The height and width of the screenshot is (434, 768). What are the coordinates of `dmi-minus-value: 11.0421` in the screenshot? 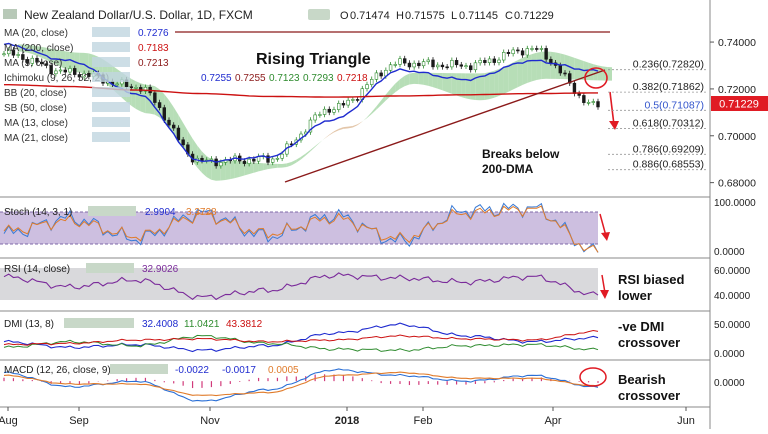 It's located at (202, 324).